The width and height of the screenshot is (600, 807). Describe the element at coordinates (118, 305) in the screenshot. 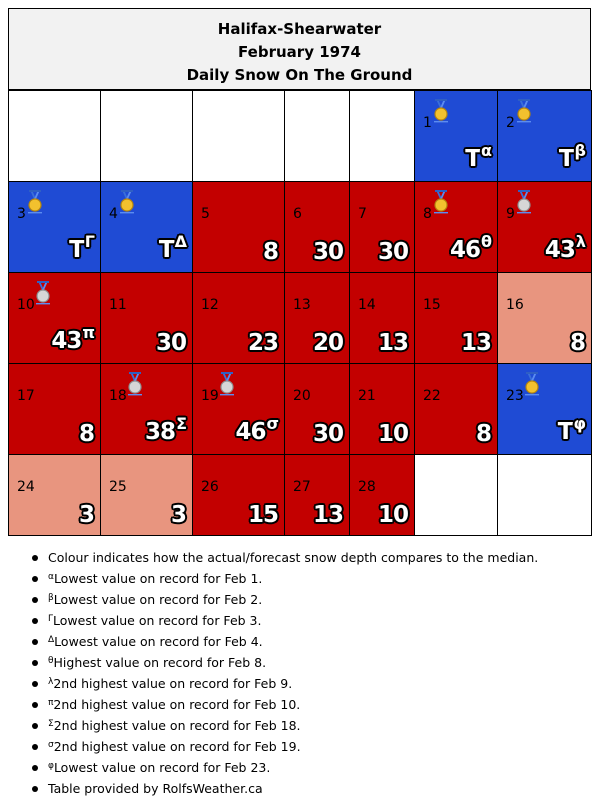

I see `day-number: 11` at that location.